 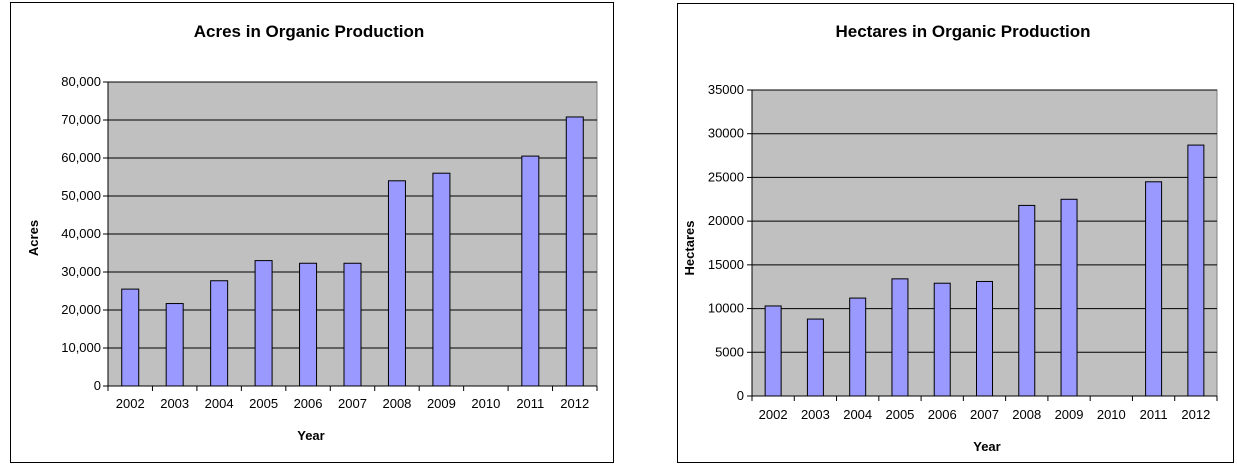 I want to click on y-tick-label: 10000, so click(x=726, y=308).